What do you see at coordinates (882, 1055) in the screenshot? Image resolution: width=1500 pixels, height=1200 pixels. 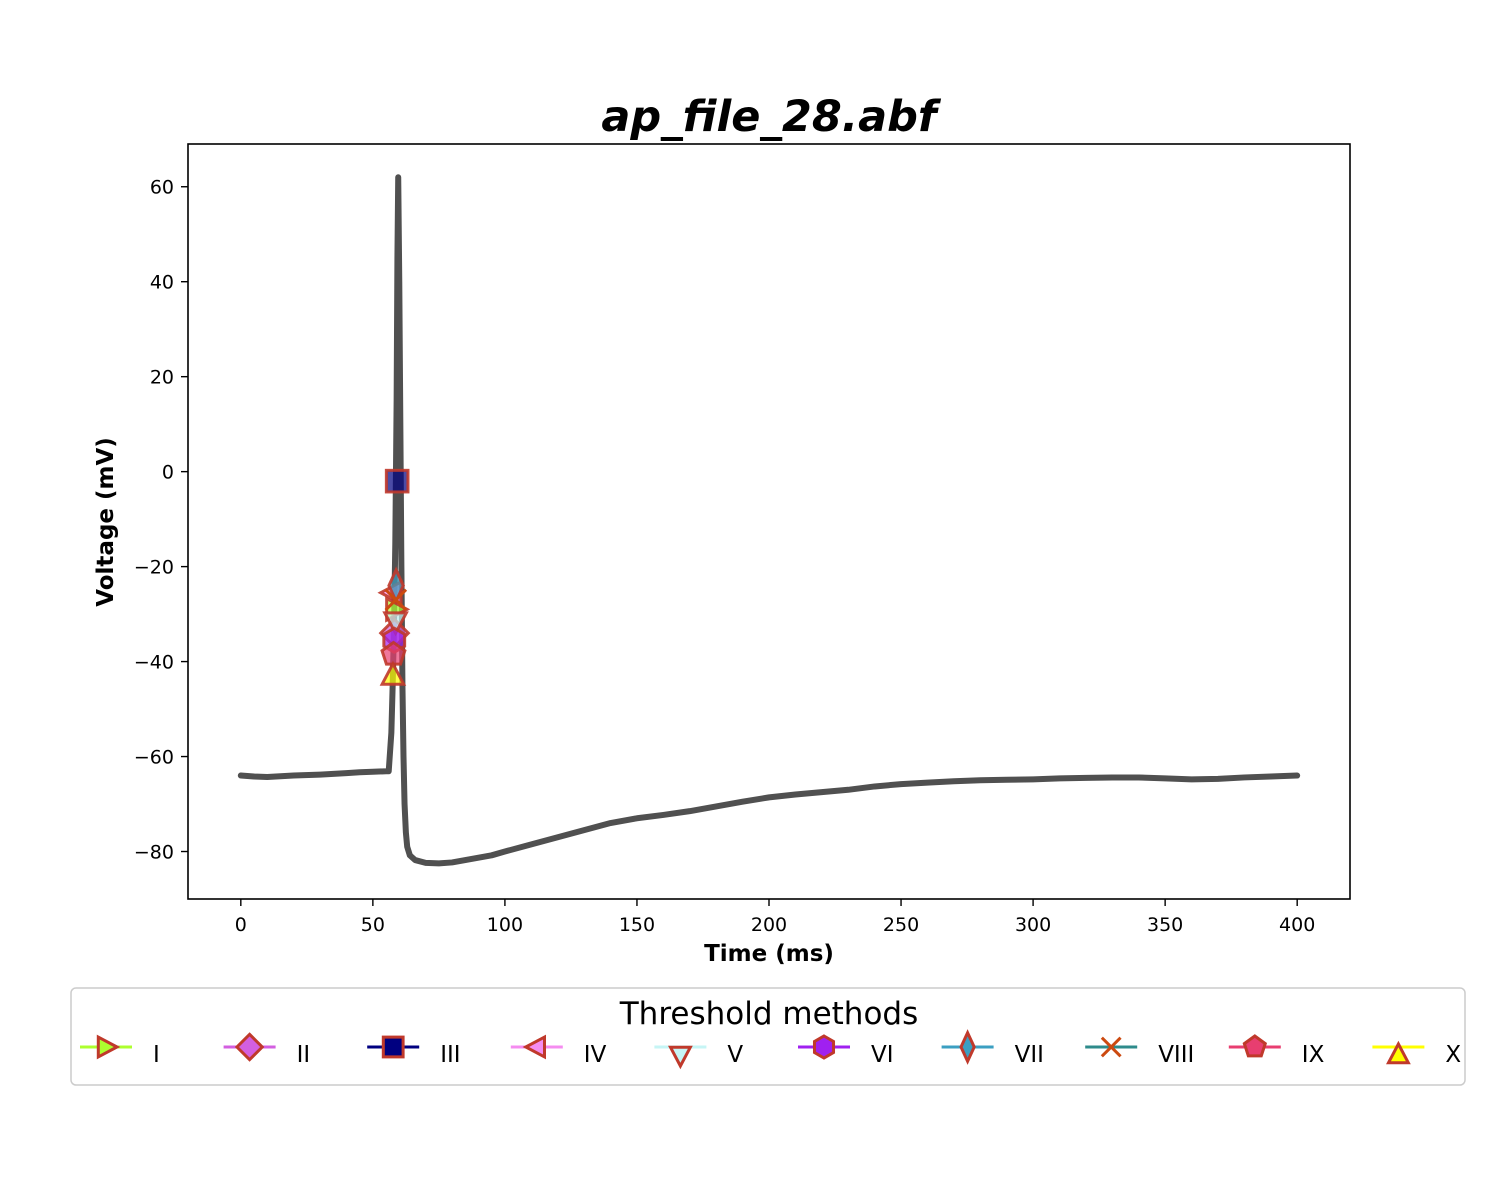 I see `legend-label: VI` at bounding box center [882, 1055].